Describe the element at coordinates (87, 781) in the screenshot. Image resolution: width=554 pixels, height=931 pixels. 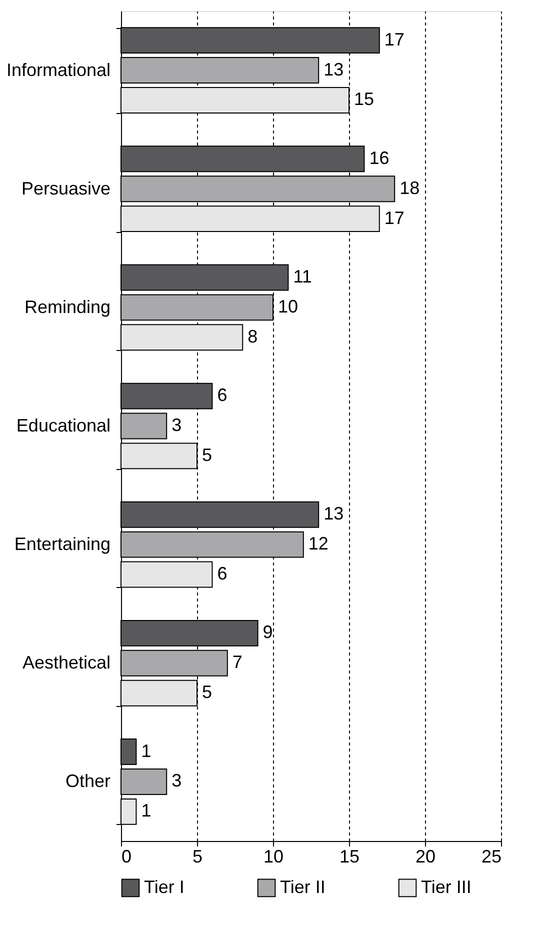
I see `y-tick-label: Other` at that location.